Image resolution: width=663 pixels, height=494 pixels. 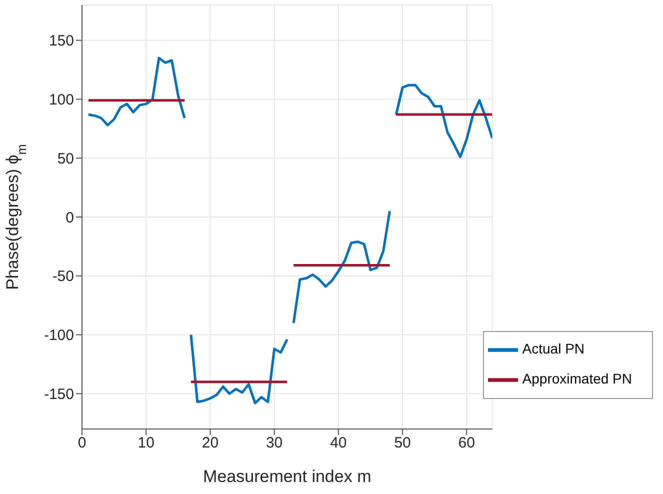 I want to click on x-tick-label: 60, so click(x=466, y=443).